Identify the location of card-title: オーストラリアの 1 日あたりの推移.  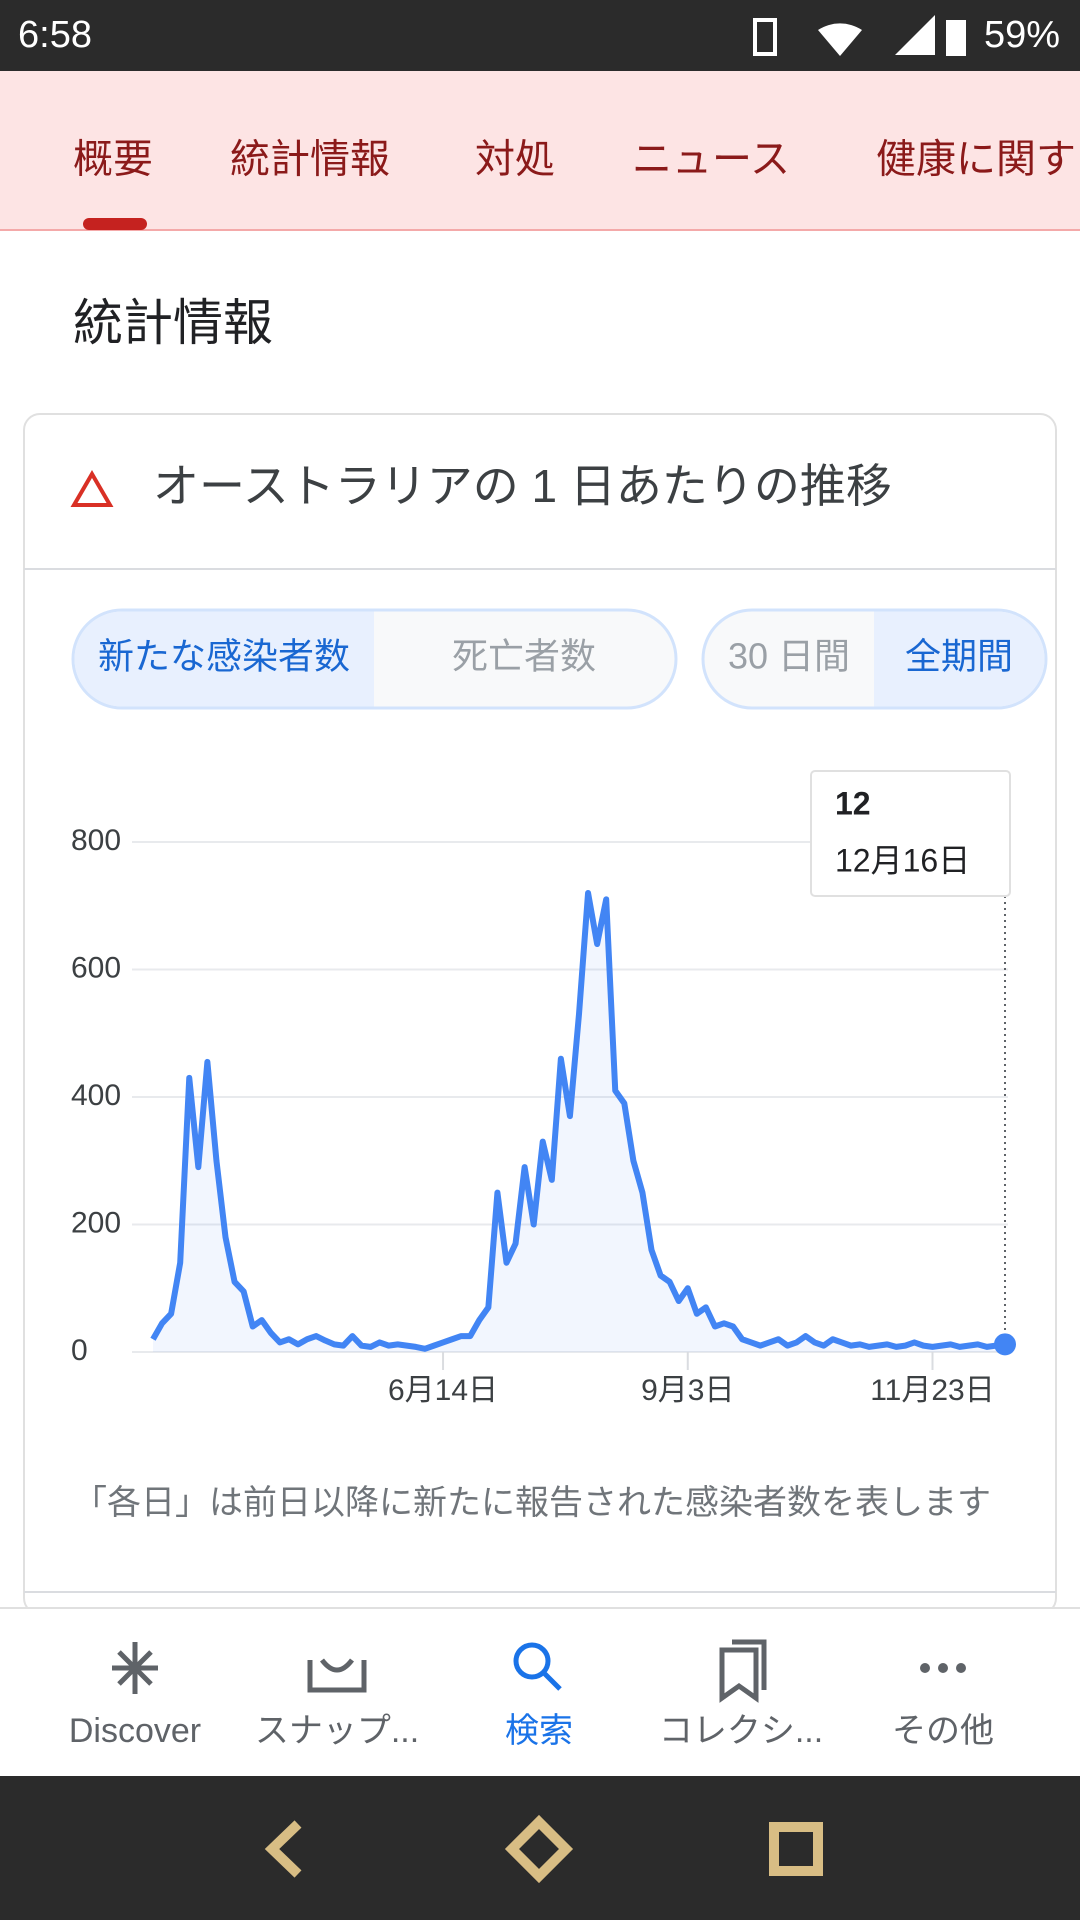
(522, 486).